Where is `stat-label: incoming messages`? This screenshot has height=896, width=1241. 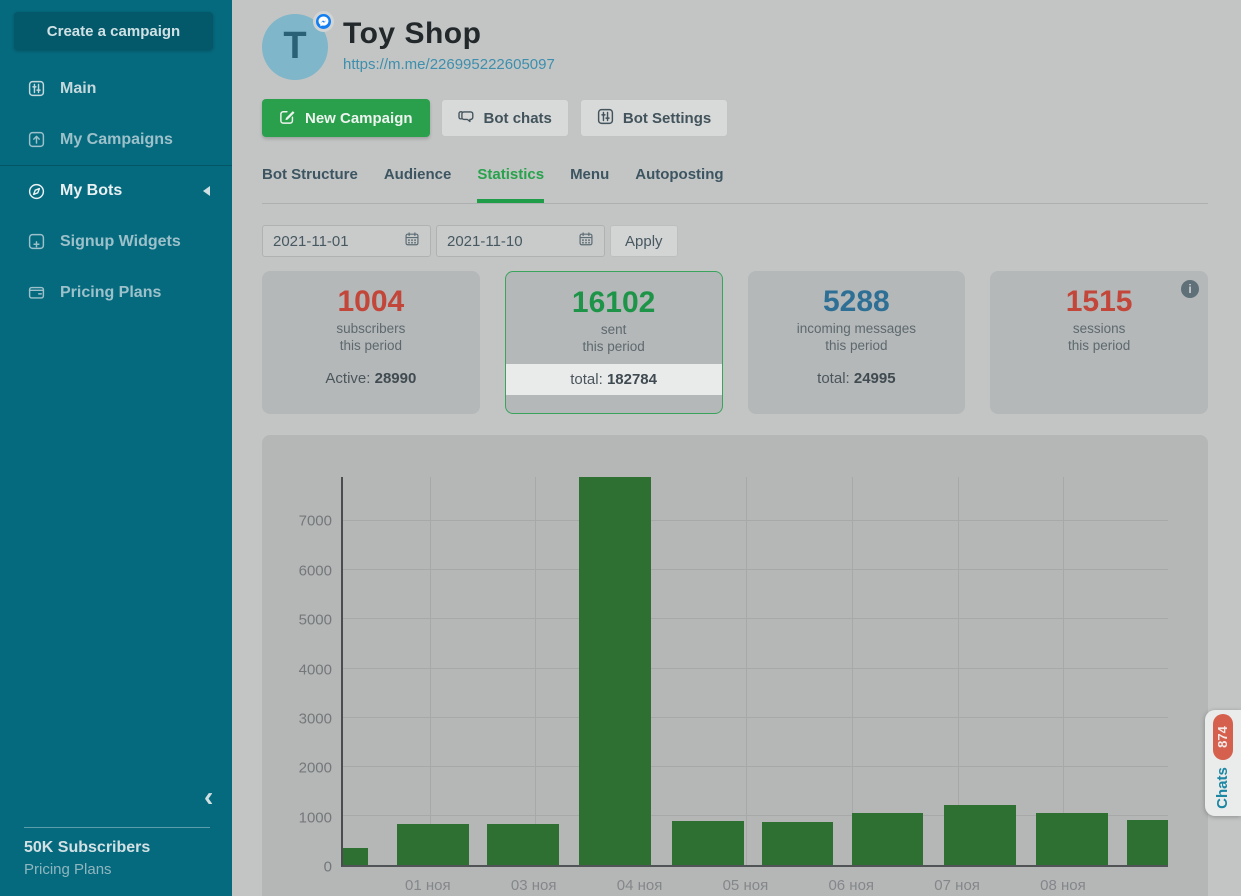
stat-label: incoming messages is located at coordinates (856, 328).